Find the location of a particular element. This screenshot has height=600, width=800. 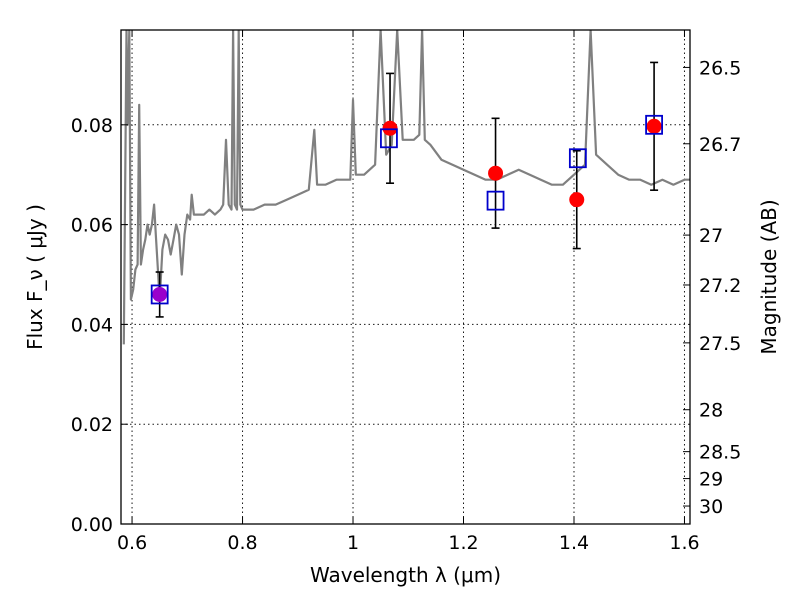

y-tick-label: 0.06 is located at coordinates (92, 226).